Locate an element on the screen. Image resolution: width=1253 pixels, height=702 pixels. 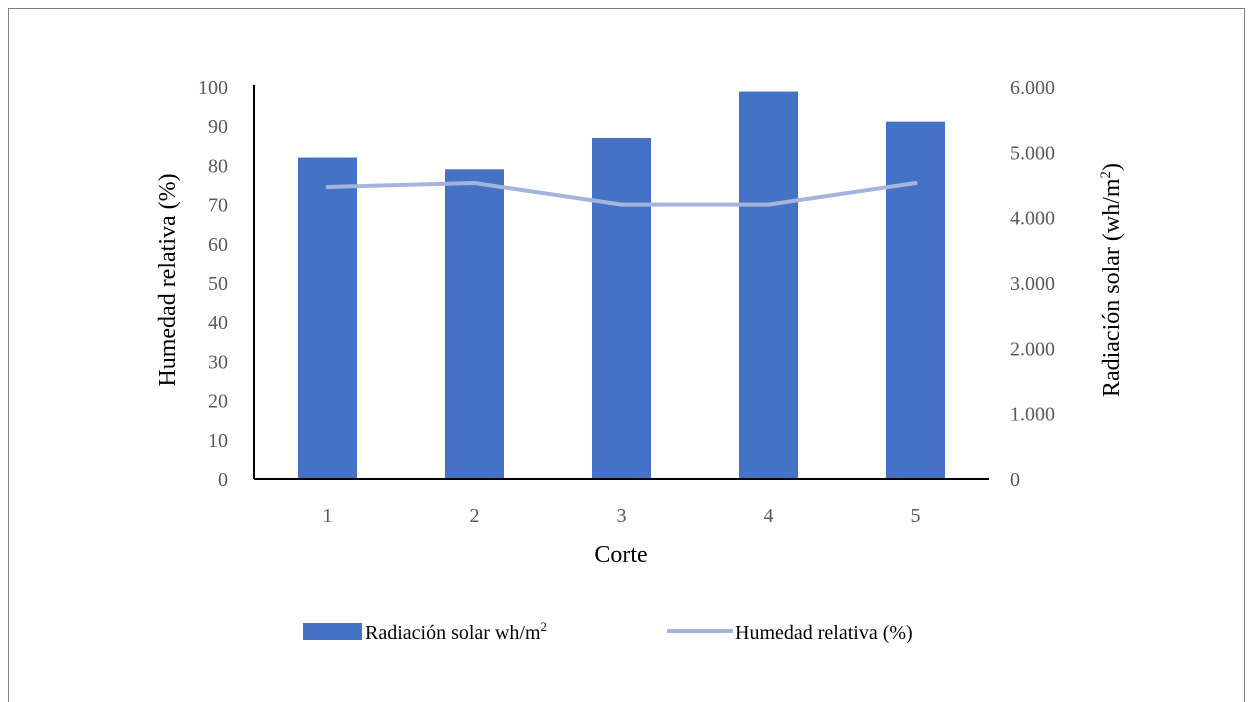
y-axis-right-title: Radiación solar (wh/m2) is located at coordinates (1111, 280).